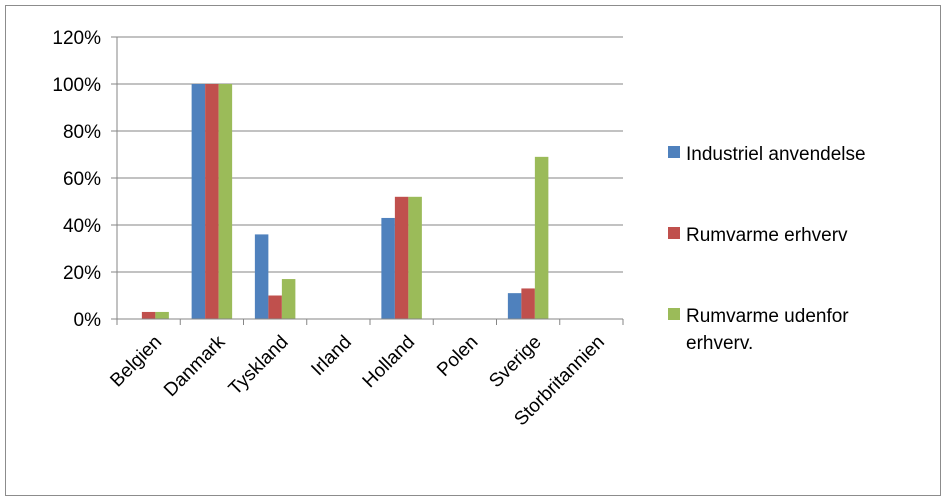 The width and height of the screenshot is (948, 503). Describe the element at coordinates (82, 132) in the screenshot. I see `y-tick-label: 80%` at that location.